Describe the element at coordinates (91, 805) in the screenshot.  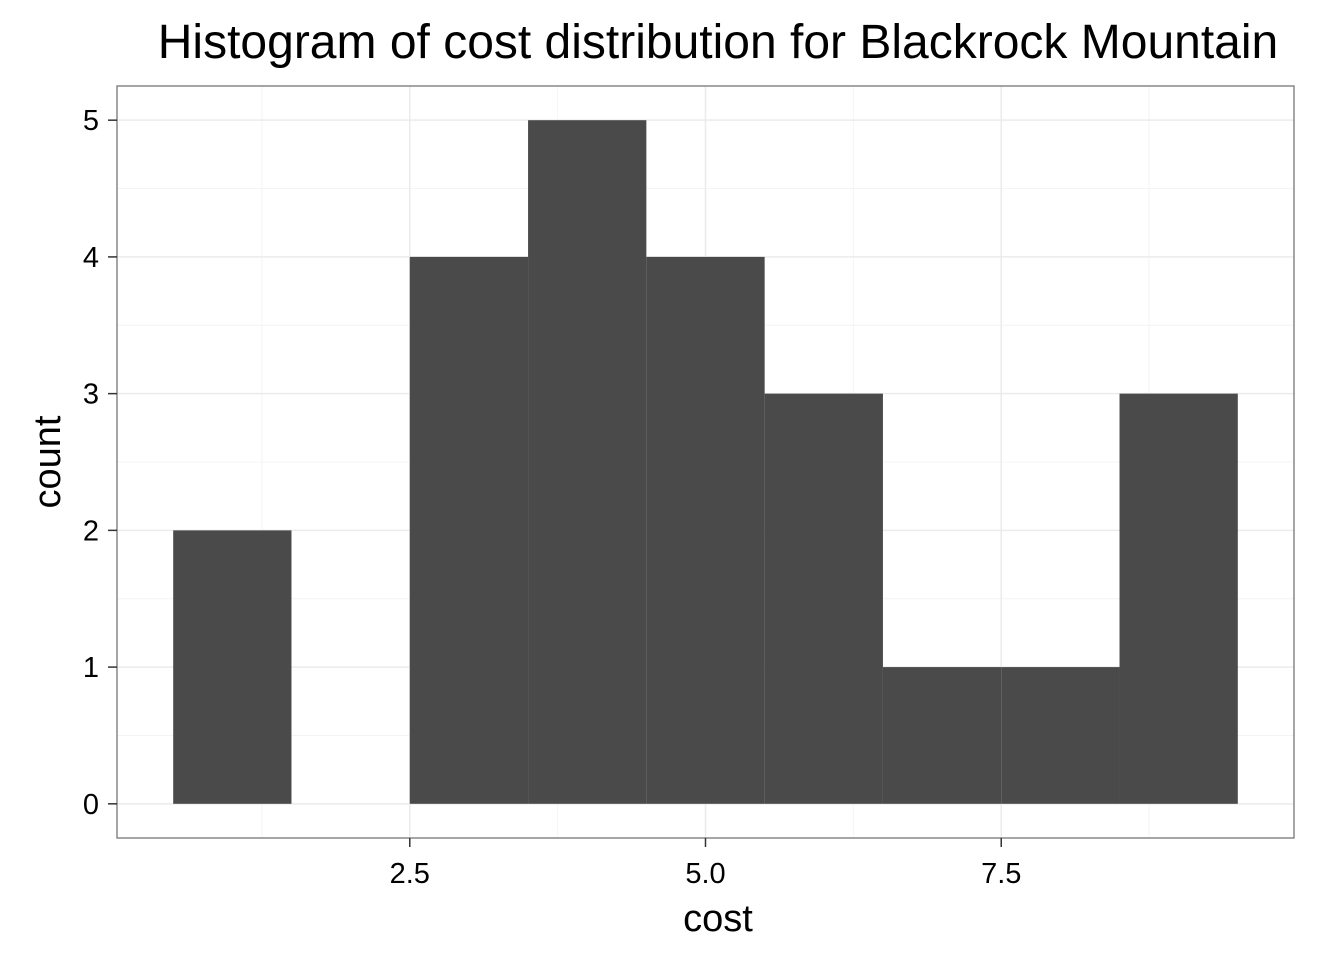
I see `y-tick-label: 0` at that location.